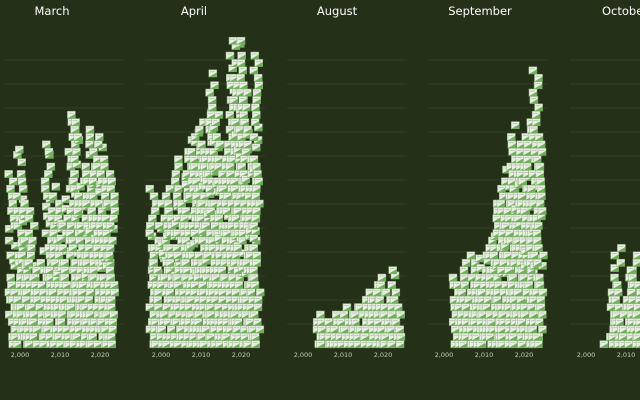  What do you see at coordinates (524, 355) in the screenshot?
I see `x-tick-label: 2,020` at bounding box center [524, 355].